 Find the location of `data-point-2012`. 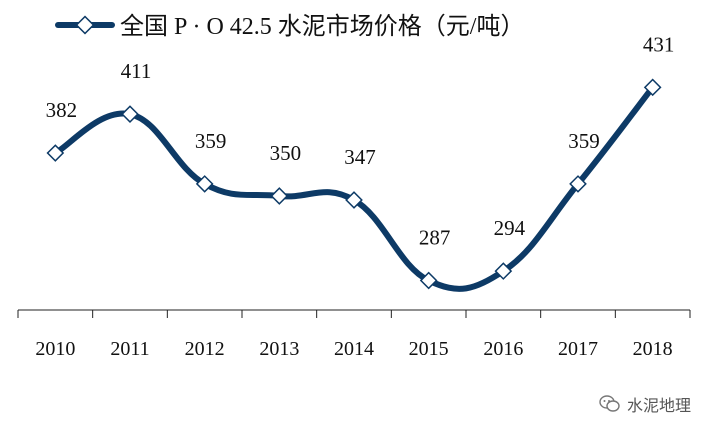

data-point-2012 is located at coordinates (204, 184).